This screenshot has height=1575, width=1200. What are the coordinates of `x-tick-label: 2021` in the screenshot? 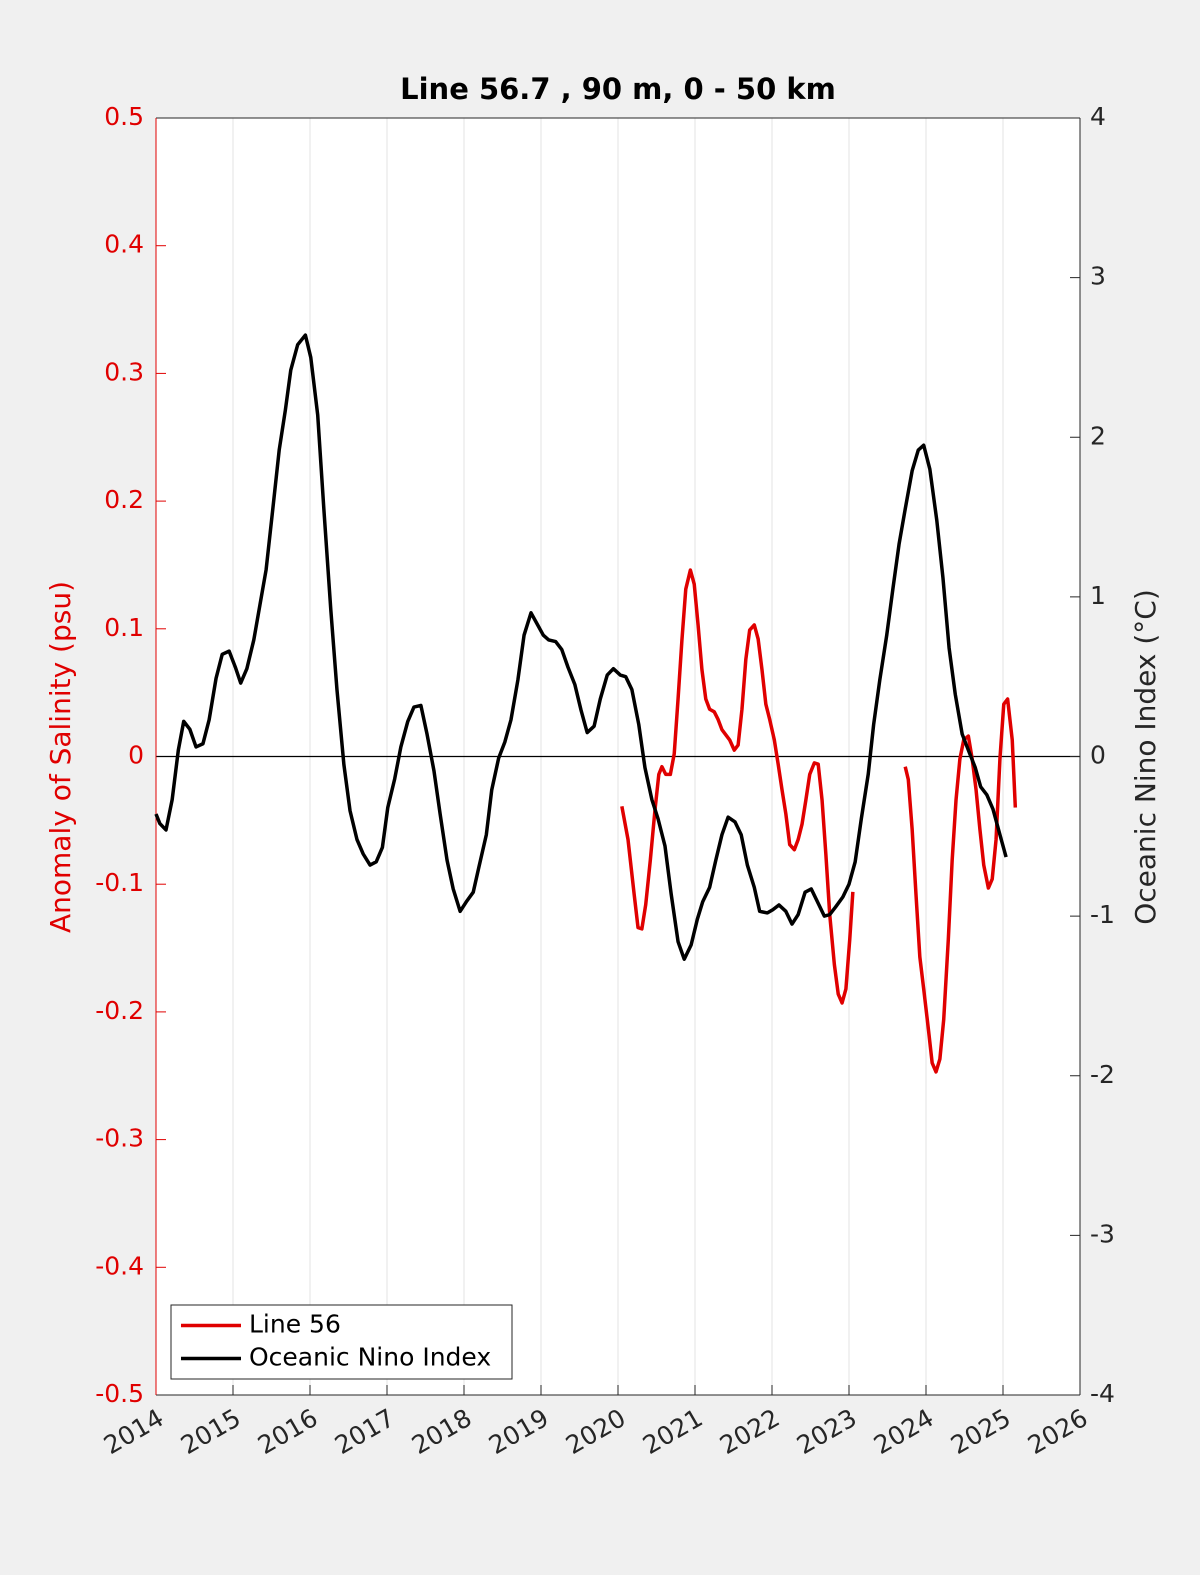 It's located at (673, 1431).